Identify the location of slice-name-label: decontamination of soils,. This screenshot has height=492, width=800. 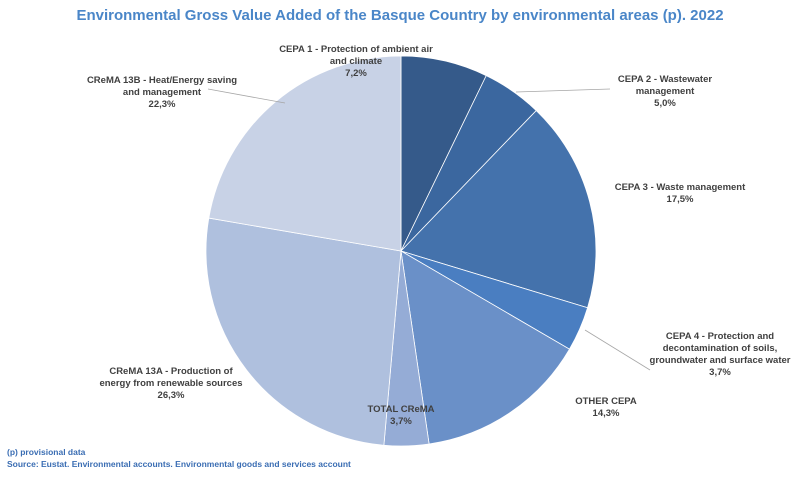
(720, 348).